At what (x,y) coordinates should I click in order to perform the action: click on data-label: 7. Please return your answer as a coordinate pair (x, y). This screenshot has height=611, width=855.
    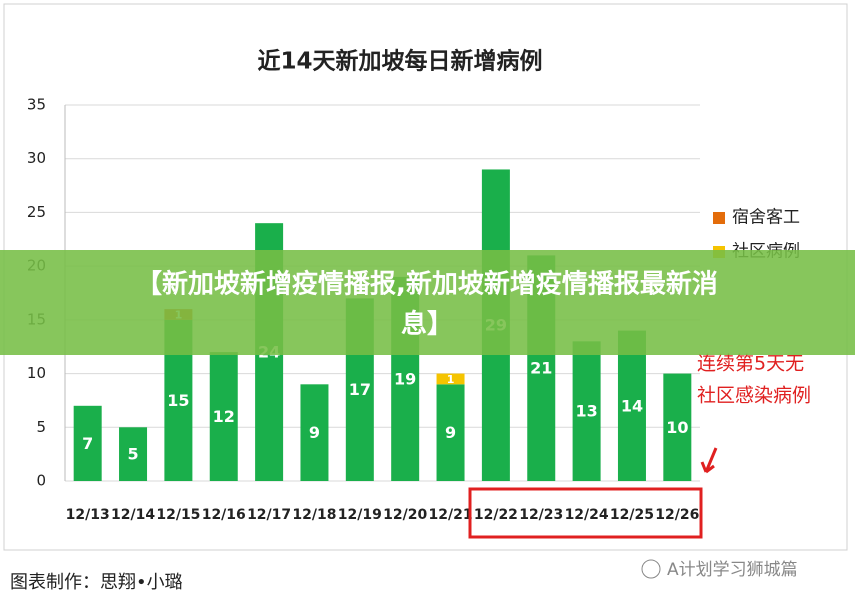
    Looking at the image, I should click on (87, 443).